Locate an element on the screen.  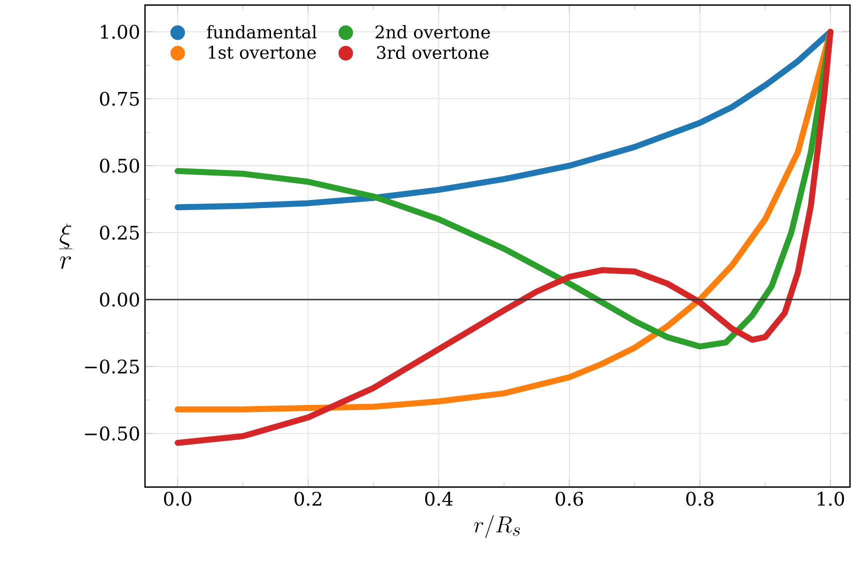
legend-label: 1st overtone is located at coordinates (262, 52).